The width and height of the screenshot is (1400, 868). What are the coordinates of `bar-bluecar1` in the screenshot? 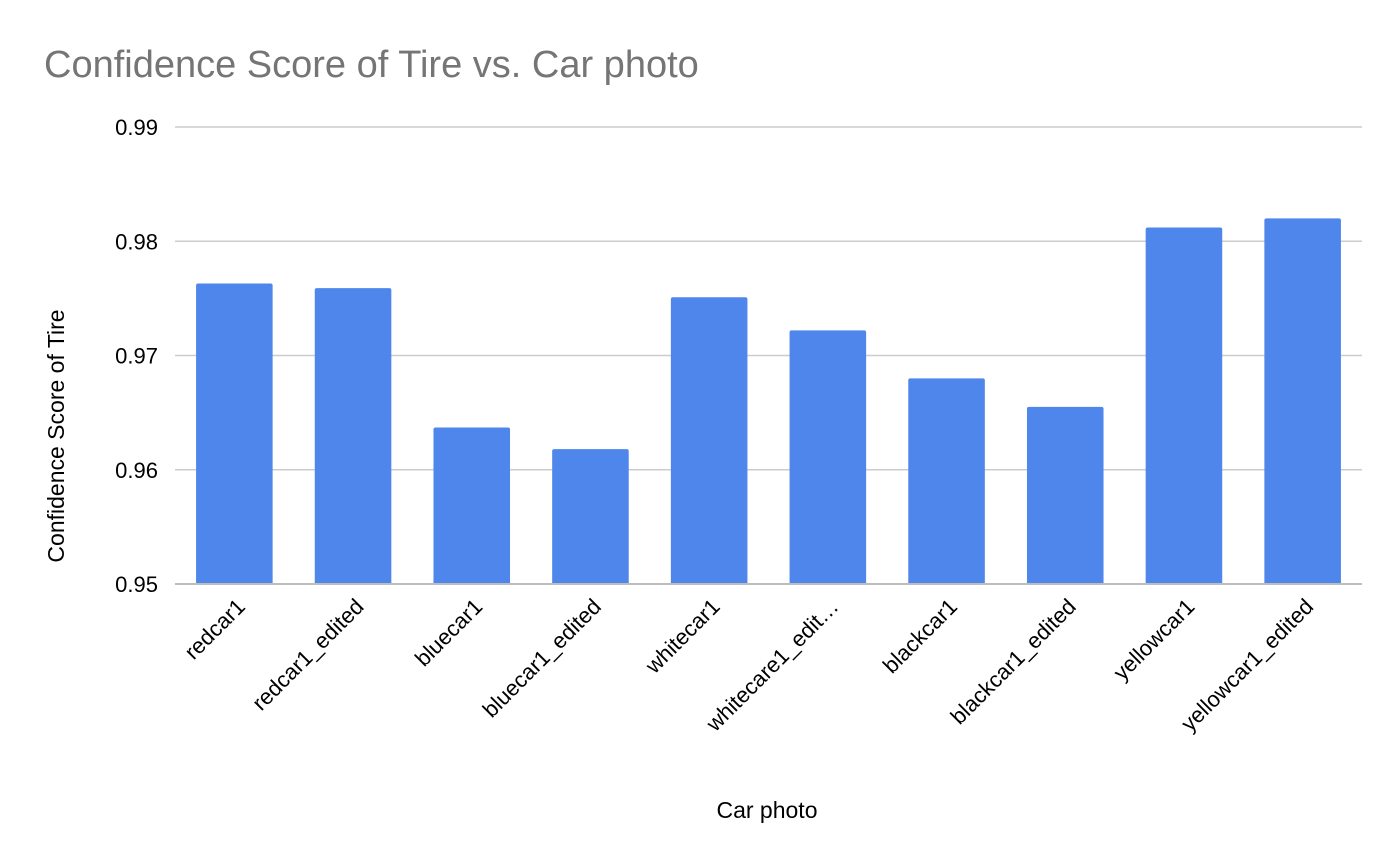 It's located at (472, 505).